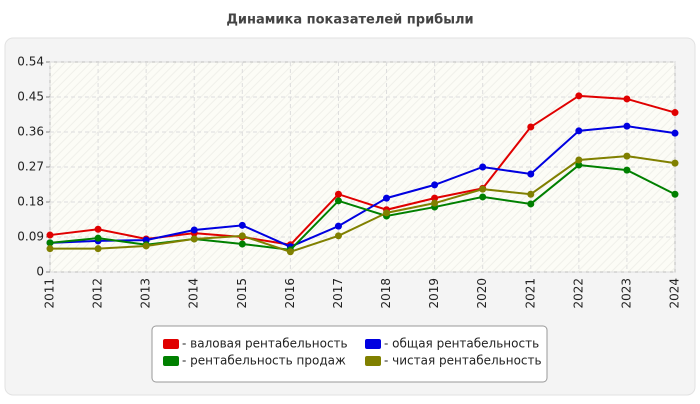 The width and height of the screenshot is (700, 404). Describe the element at coordinates (30, 237) in the screenshot. I see `y-tick-label: 0.09` at that location.